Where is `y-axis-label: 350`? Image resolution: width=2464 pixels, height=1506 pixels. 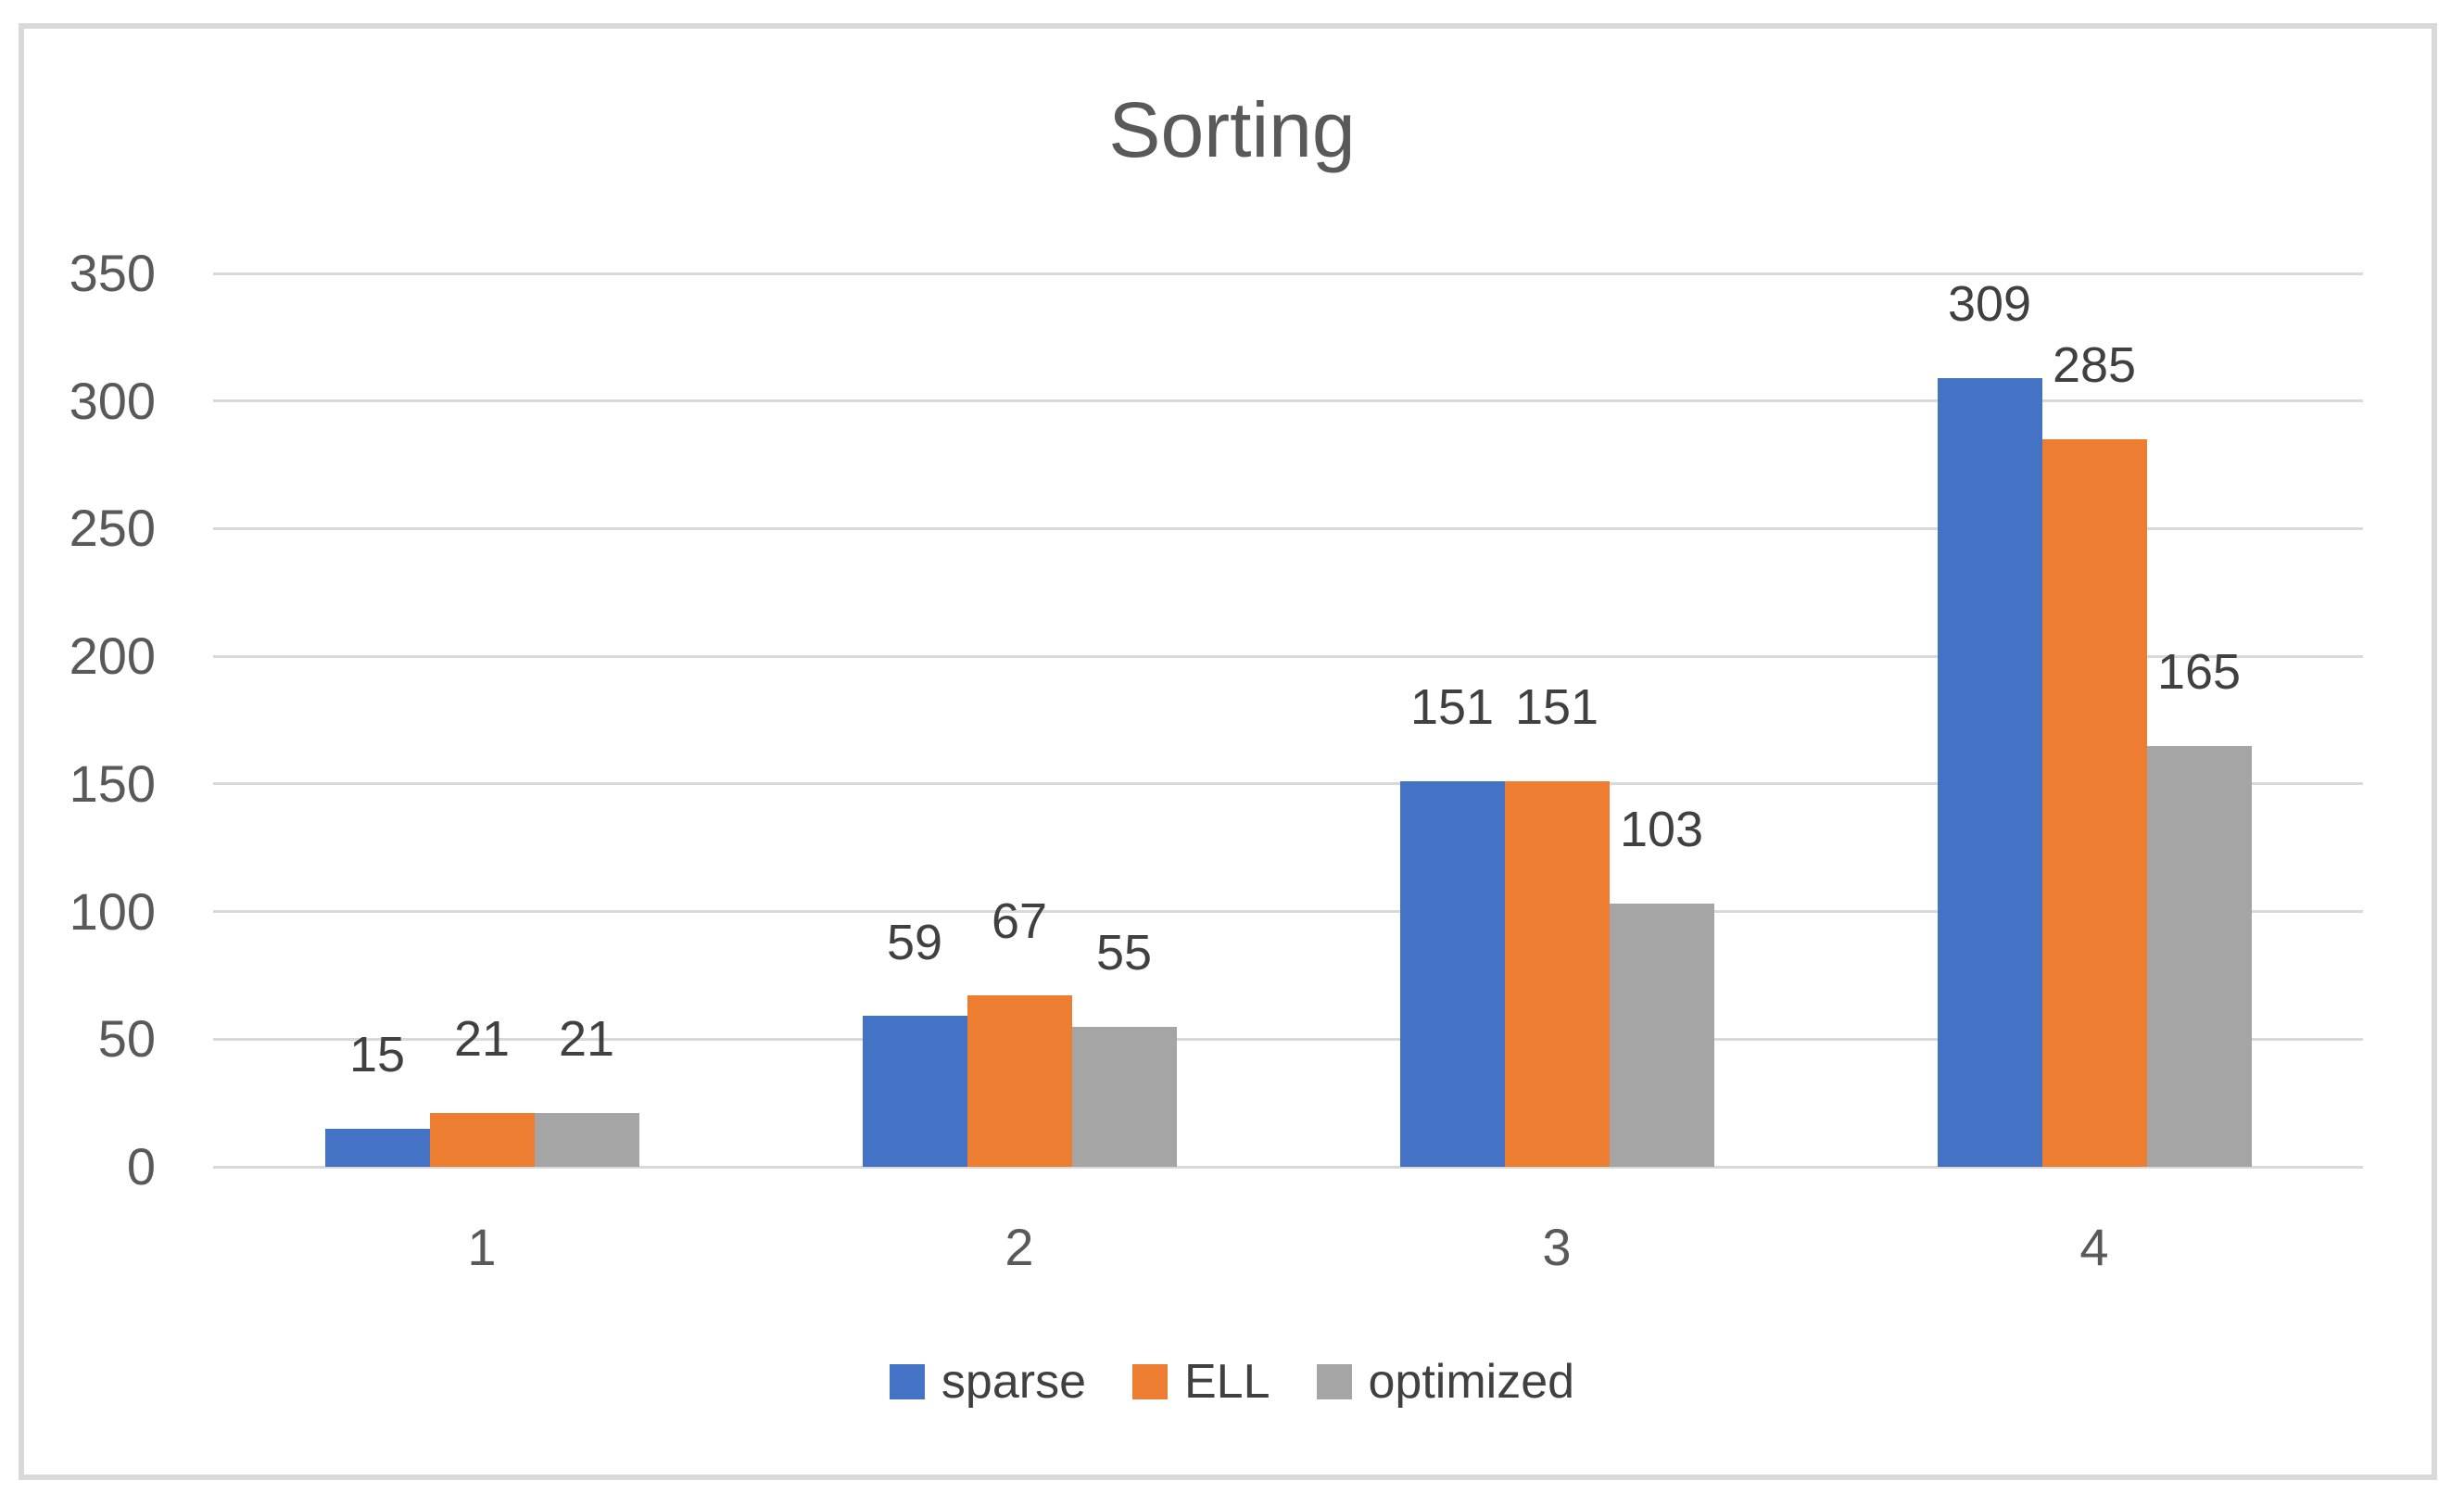
y-axis-label: 350 is located at coordinates (113, 273).